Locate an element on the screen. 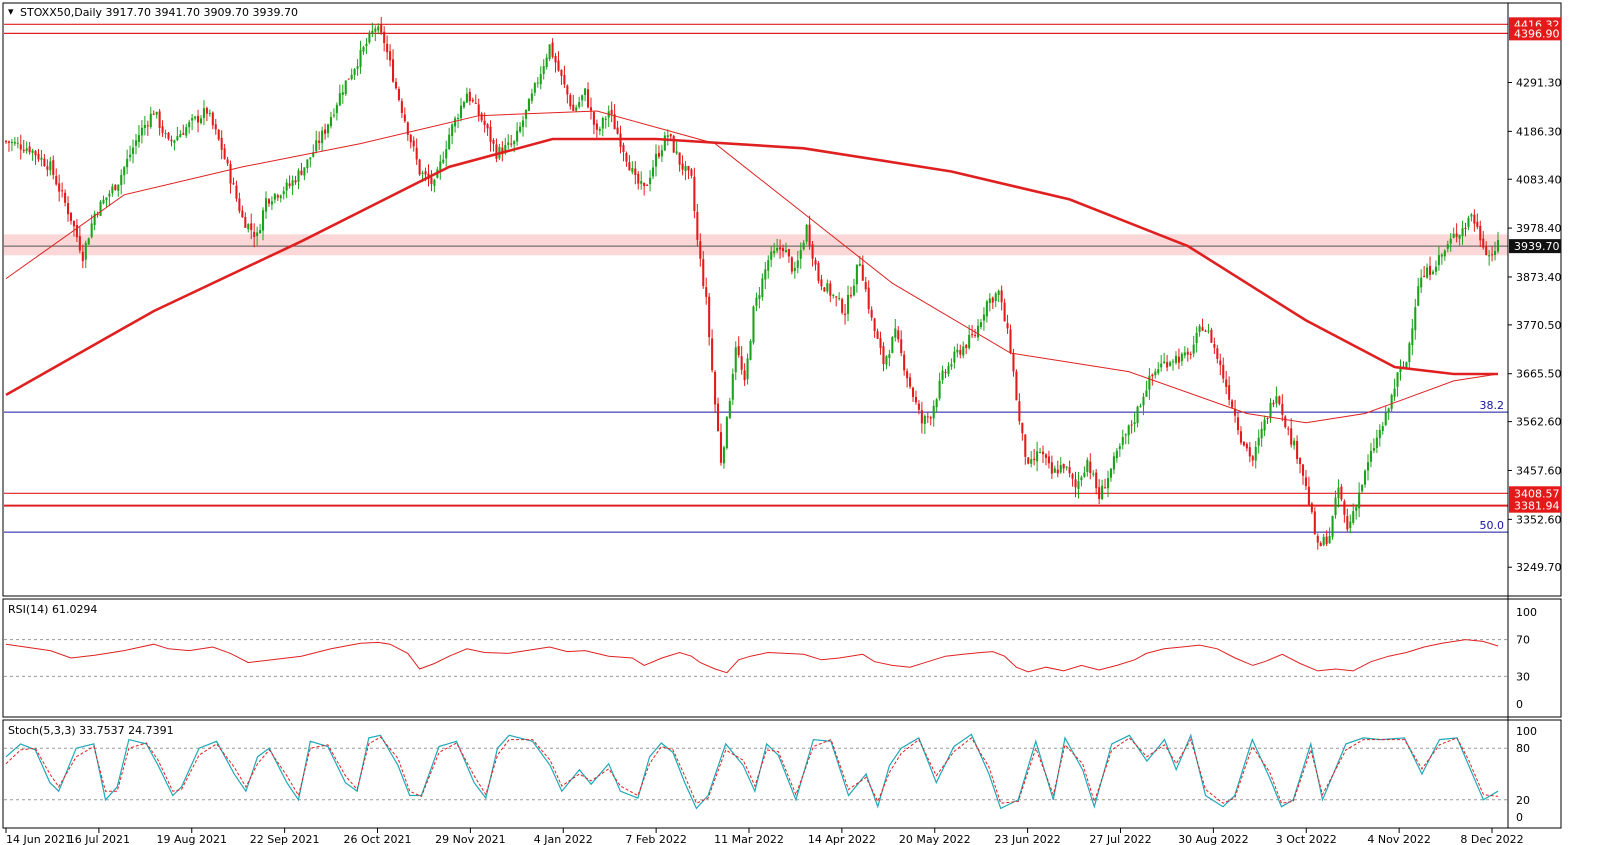  x-tick-label: 14 Jun 2021 is located at coordinates (39, 839).